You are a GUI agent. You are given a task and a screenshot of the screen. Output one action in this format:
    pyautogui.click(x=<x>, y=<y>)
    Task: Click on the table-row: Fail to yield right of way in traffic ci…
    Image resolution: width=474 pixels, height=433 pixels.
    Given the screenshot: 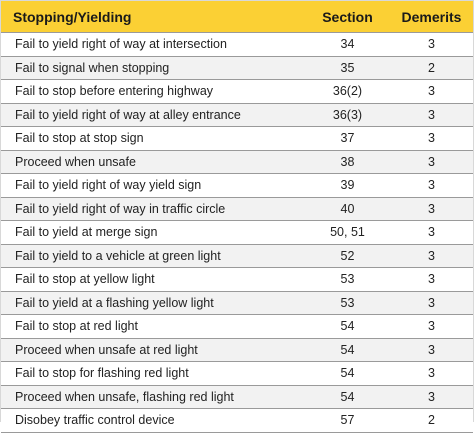 What is the action you would take?
    pyautogui.click(x=237, y=209)
    